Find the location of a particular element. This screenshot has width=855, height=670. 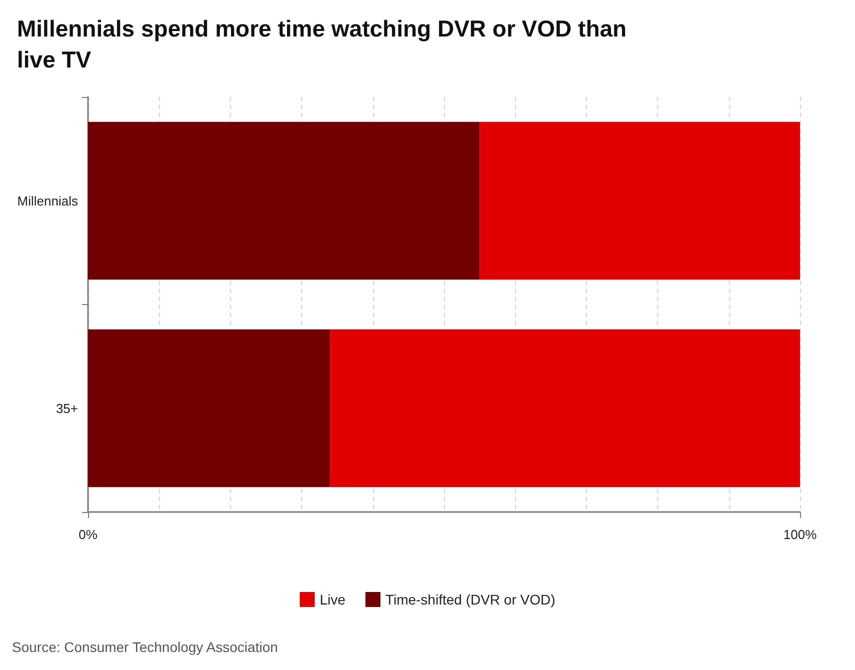

legend-label: Live is located at coordinates (333, 600).